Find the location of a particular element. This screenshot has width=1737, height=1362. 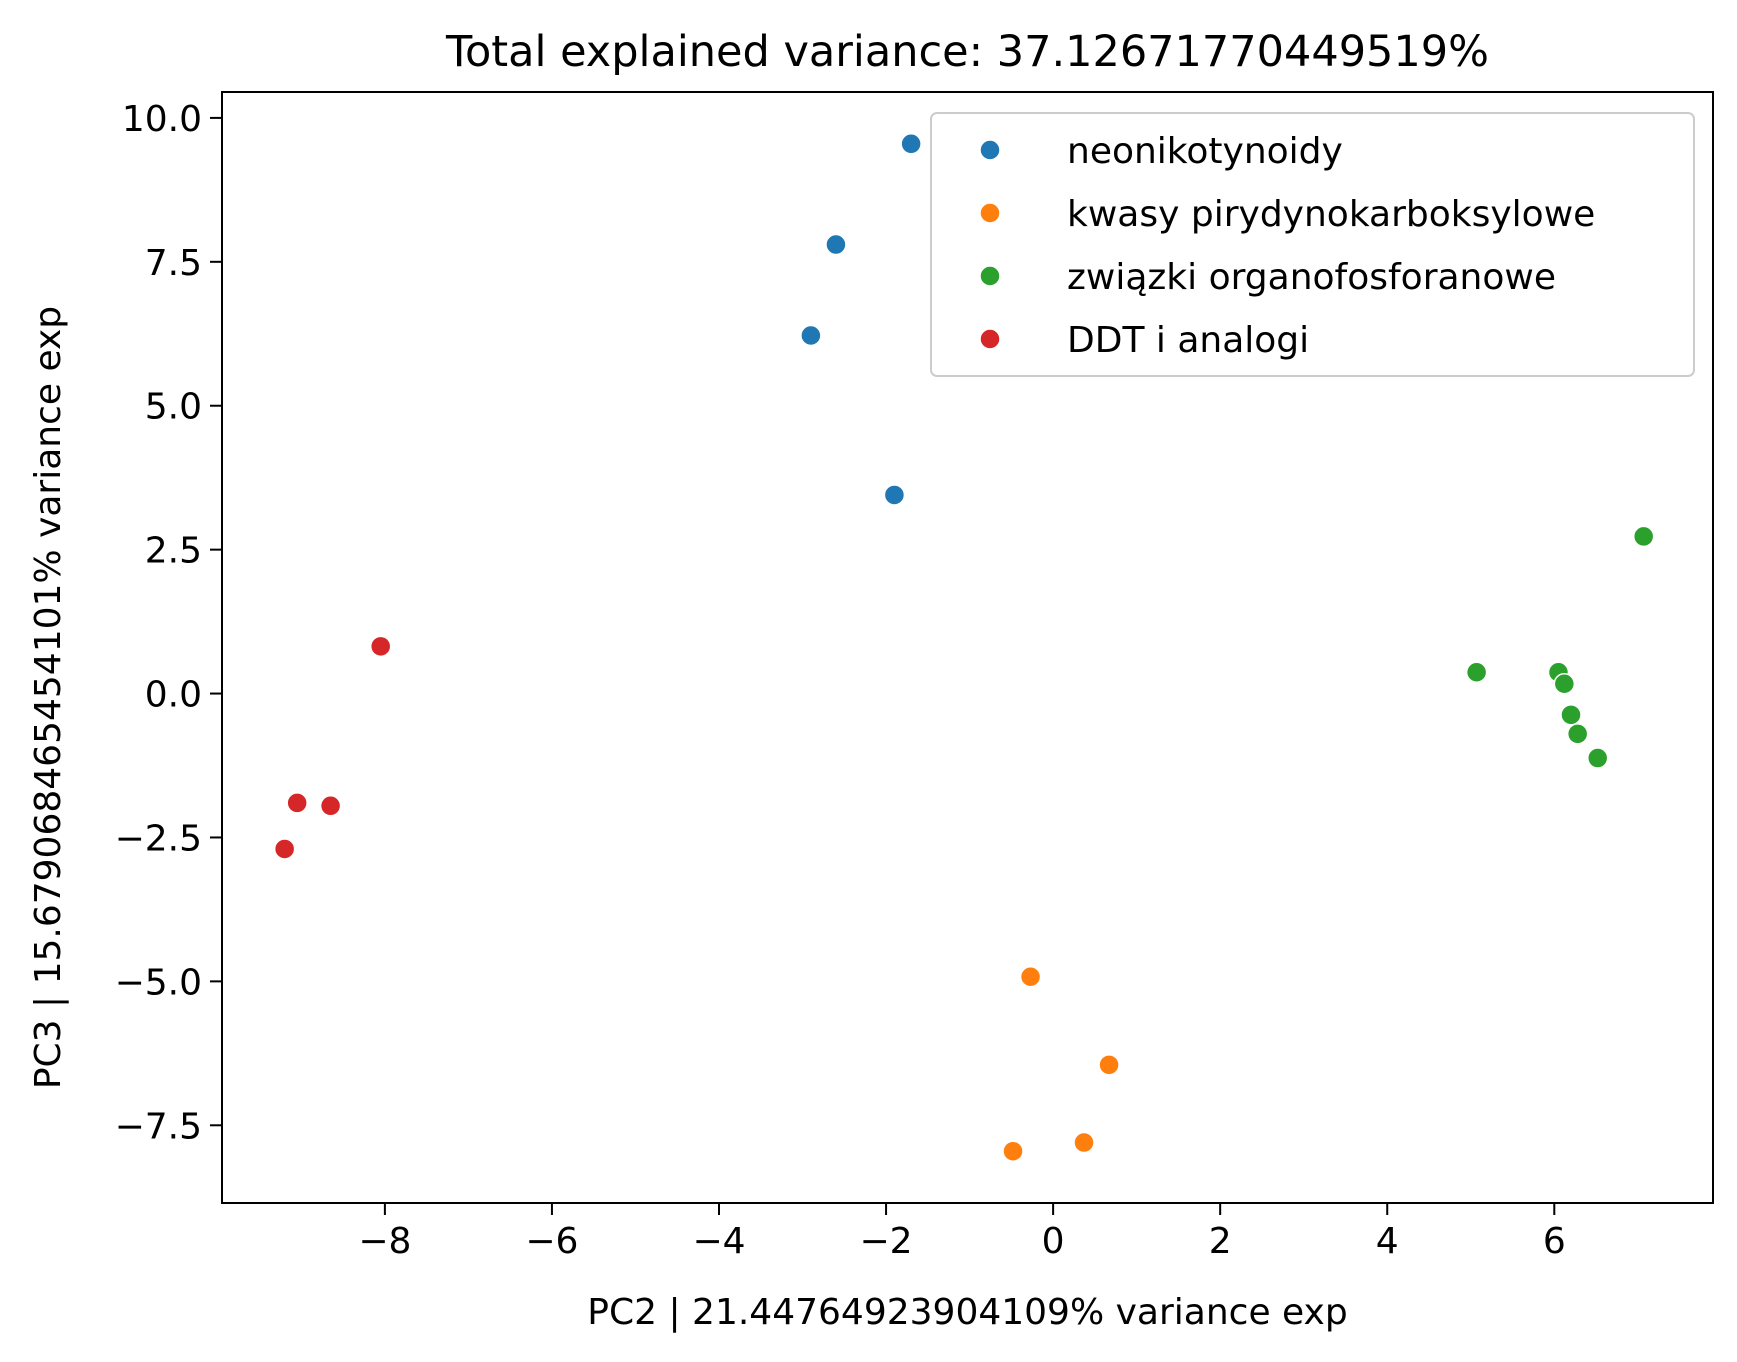

x-tick-label: 4 is located at coordinates (1387, 1241).